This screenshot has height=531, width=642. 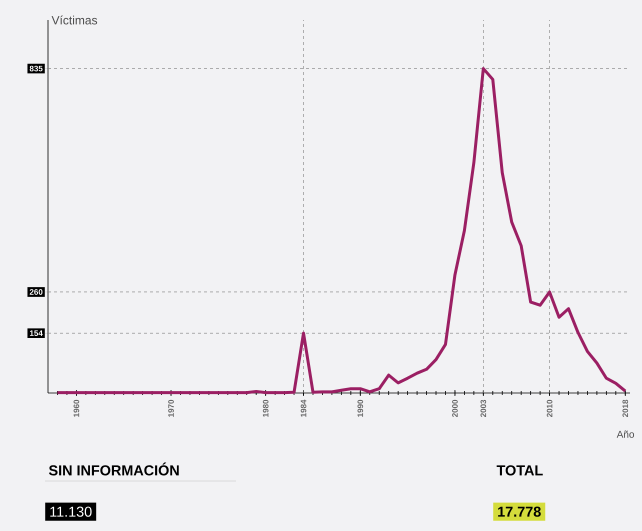 What do you see at coordinates (549, 409) in the screenshot?
I see `x-tick-label: 2010` at bounding box center [549, 409].